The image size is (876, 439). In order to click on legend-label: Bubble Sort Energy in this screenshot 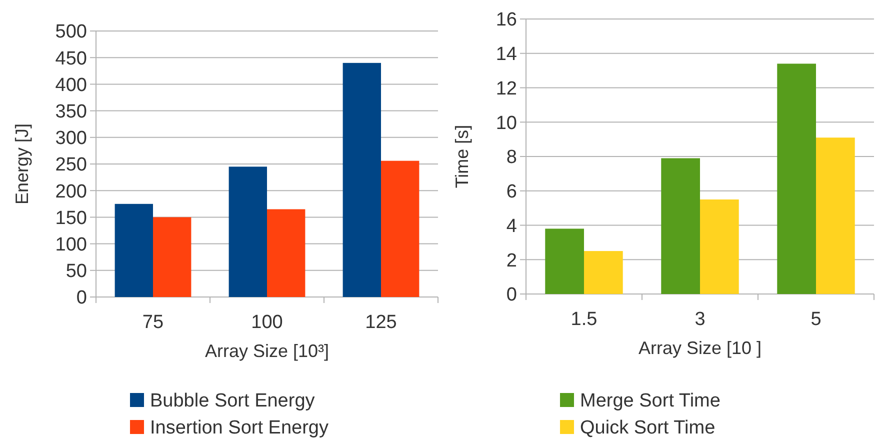, I will do `click(233, 401)`.